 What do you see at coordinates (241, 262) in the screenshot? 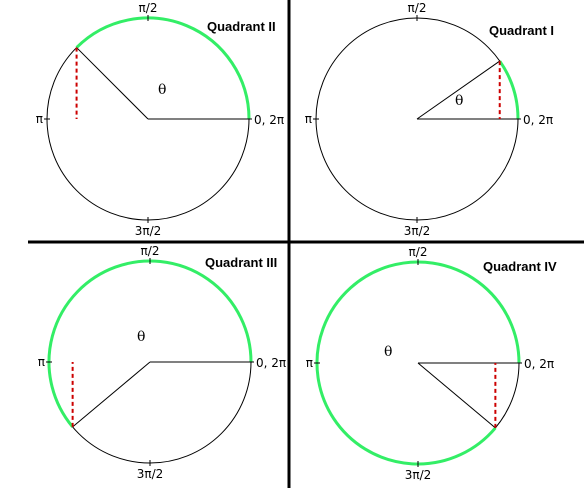
I see `quadrant-title: Quadrant III` at bounding box center [241, 262].